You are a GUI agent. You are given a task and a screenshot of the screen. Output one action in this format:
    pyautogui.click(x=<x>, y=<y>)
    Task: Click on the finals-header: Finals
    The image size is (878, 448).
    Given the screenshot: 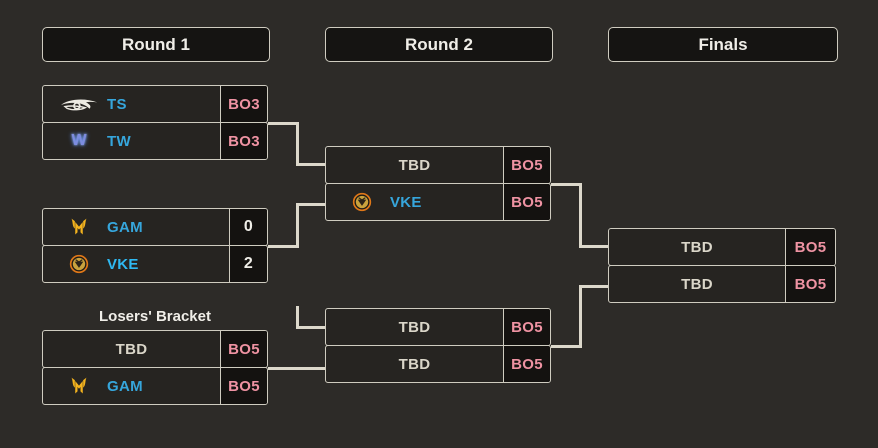 What is the action you would take?
    pyautogui.click(x=723, y=44)
    